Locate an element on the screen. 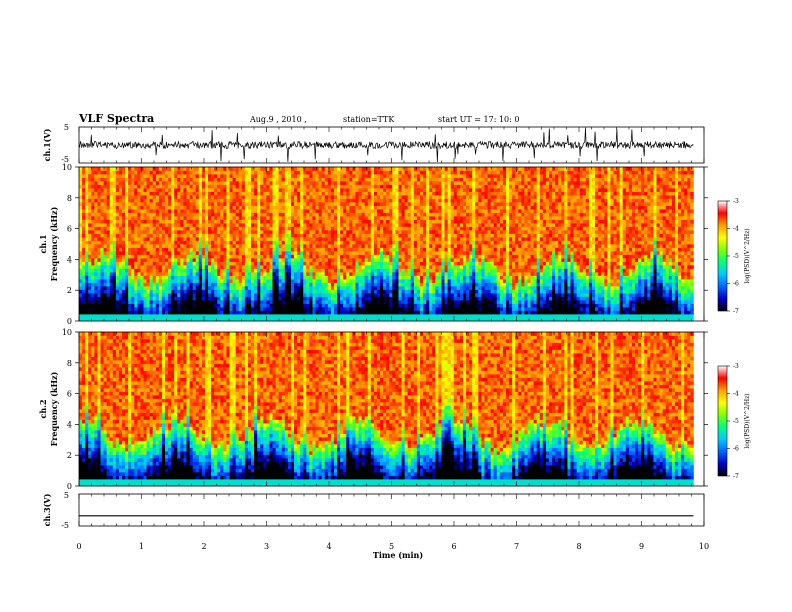 The image size is (792, 612). figure-title: VLF Spectra is located at coordinates (116, 118).